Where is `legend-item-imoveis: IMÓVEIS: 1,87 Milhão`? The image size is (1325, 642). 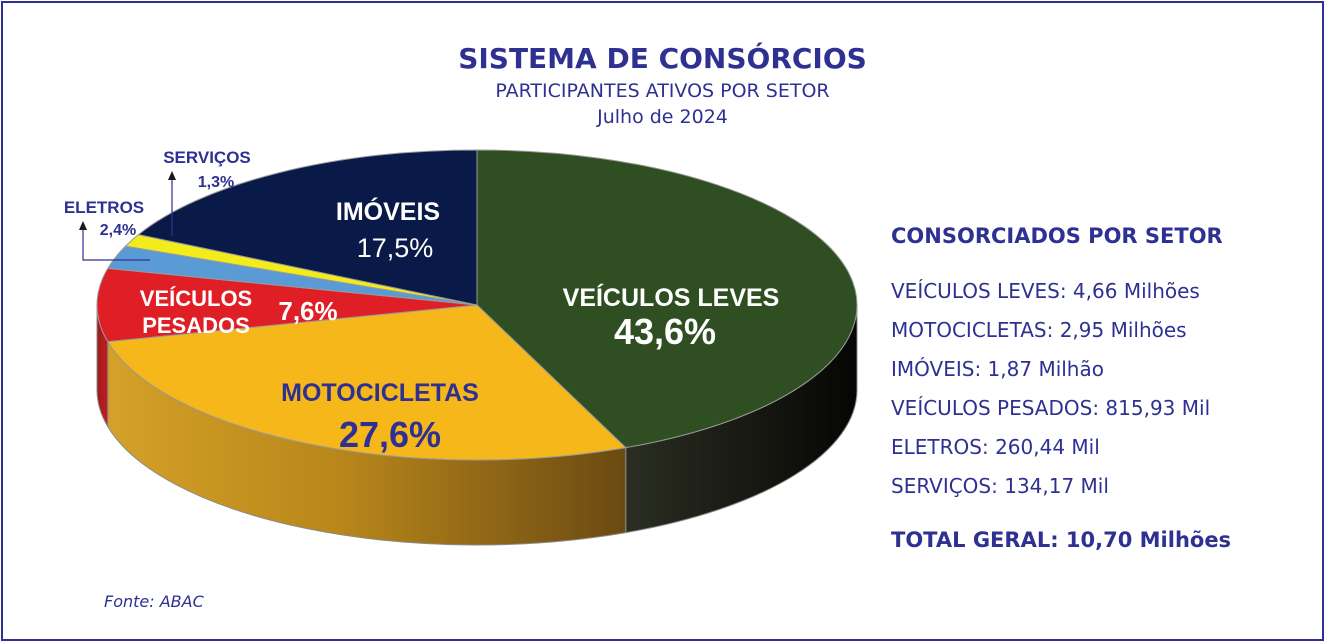
legend-item-imoveis: IMÓVEIS: 1,87 Milhão is located at coordinates (997, 369).